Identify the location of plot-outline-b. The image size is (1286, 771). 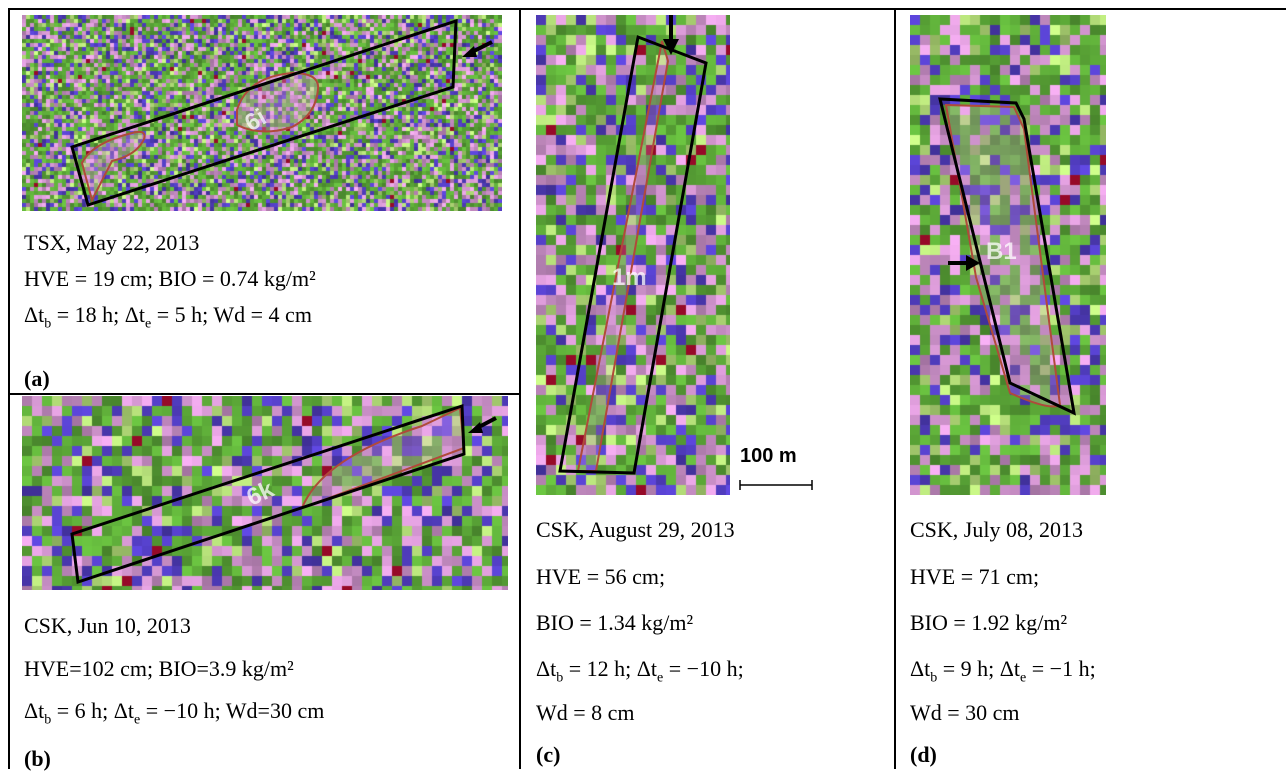
(268, 493).